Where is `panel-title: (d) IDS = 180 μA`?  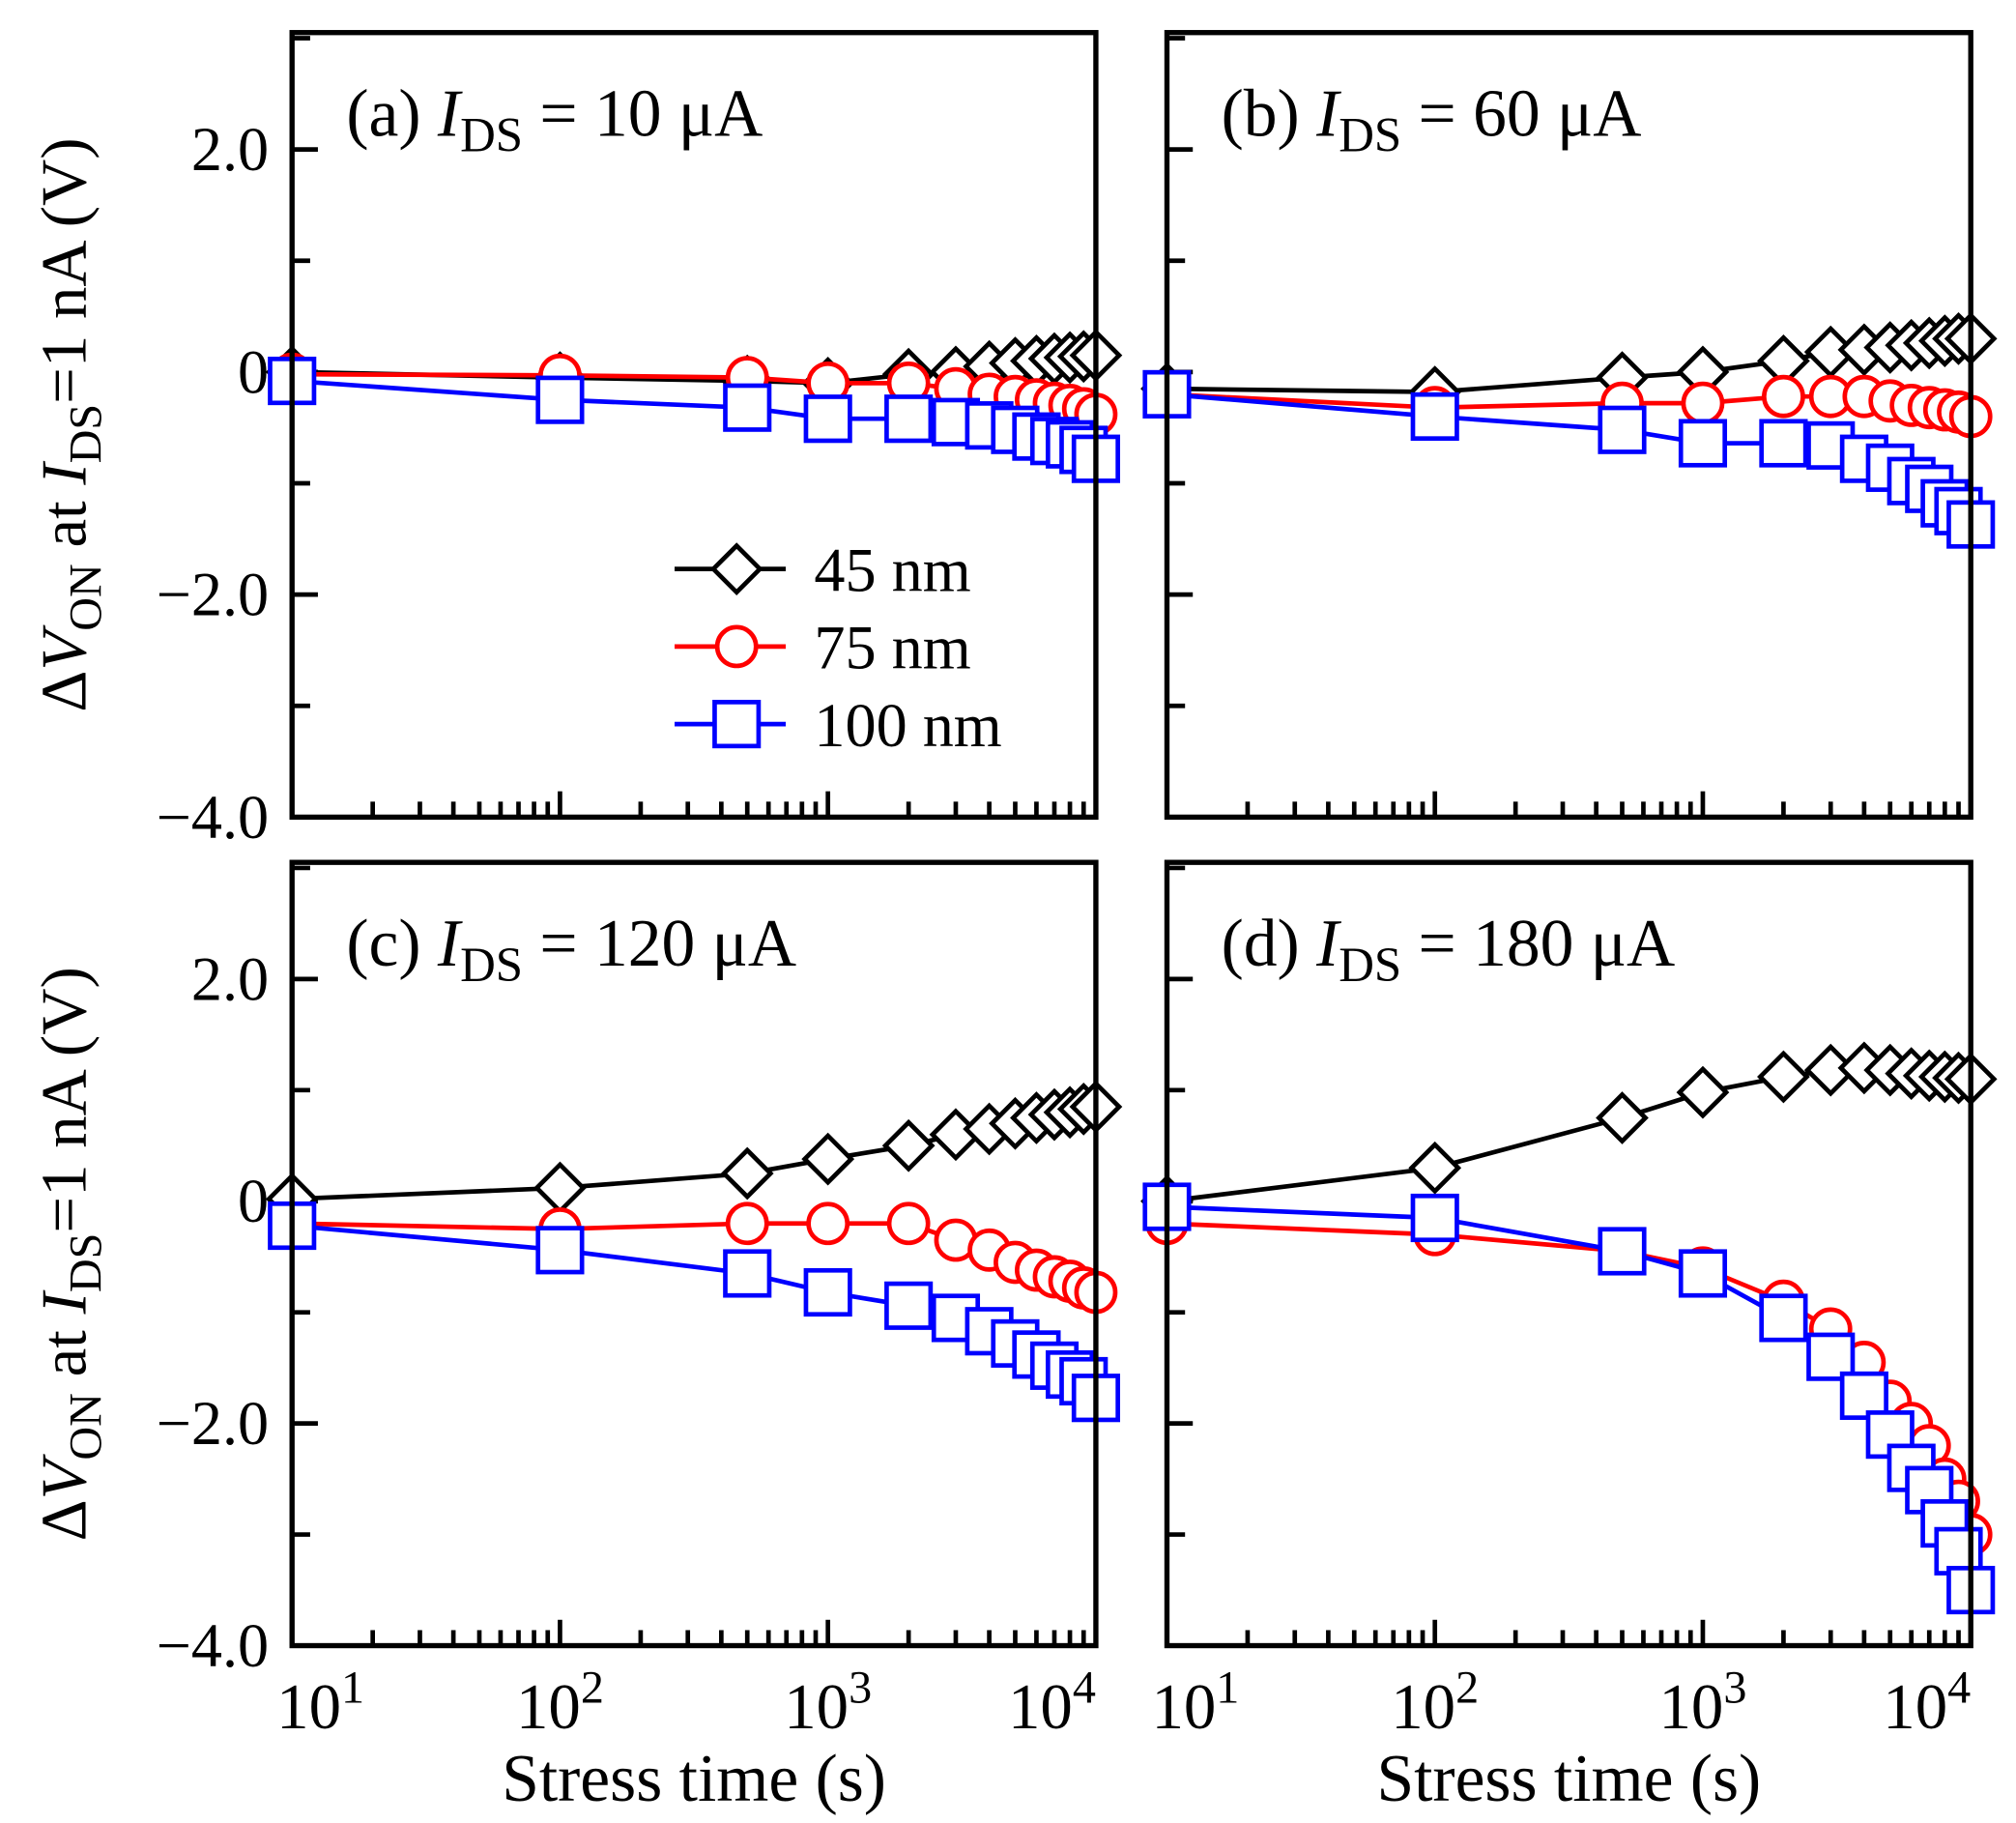 panel-title: (d) IDS = 180 μA is located at coordinates (1449, 949).